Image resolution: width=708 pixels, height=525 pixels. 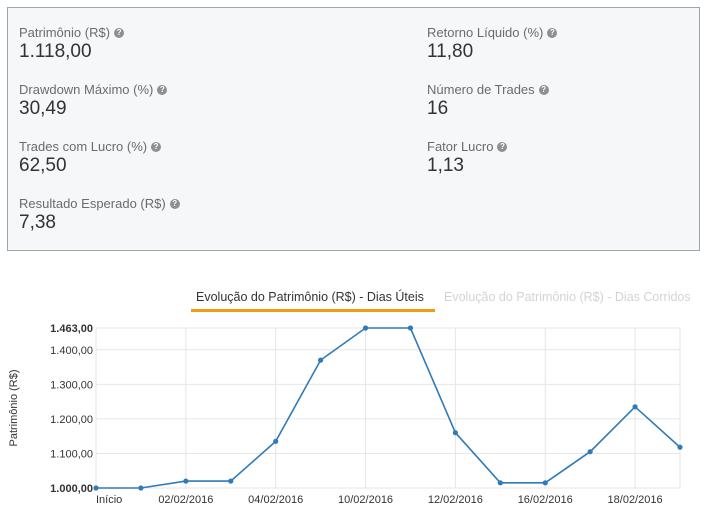 I want to click on stat-value: 1,13, so click(x=445, y=165).